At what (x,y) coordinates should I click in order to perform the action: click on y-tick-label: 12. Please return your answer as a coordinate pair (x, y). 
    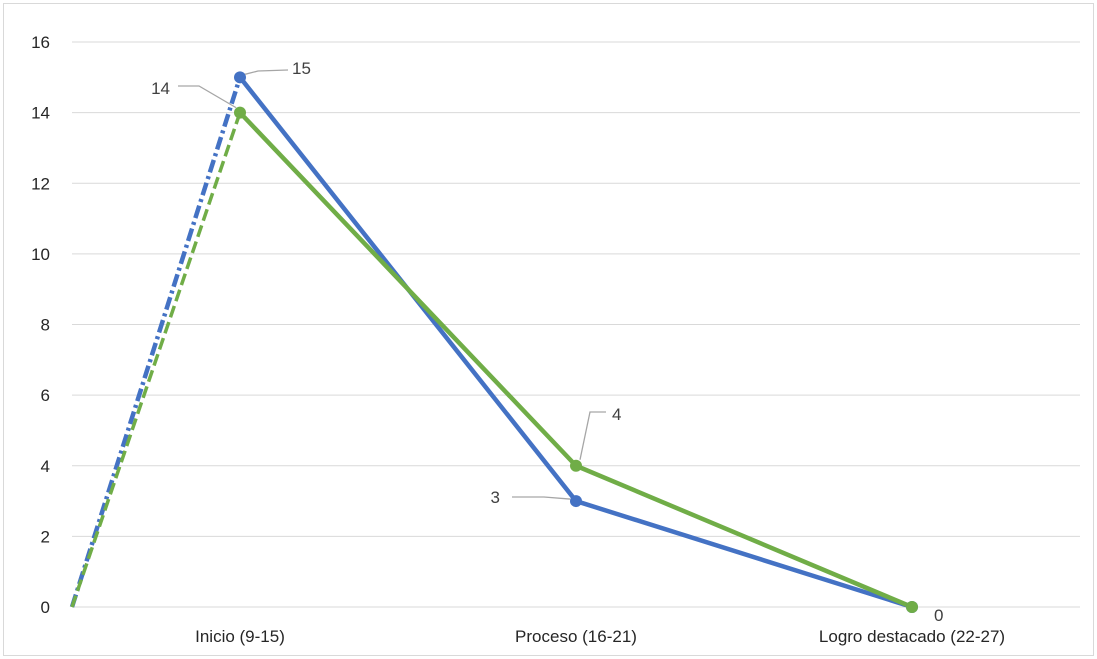
    Looking at the image, I should click on (40, 183).